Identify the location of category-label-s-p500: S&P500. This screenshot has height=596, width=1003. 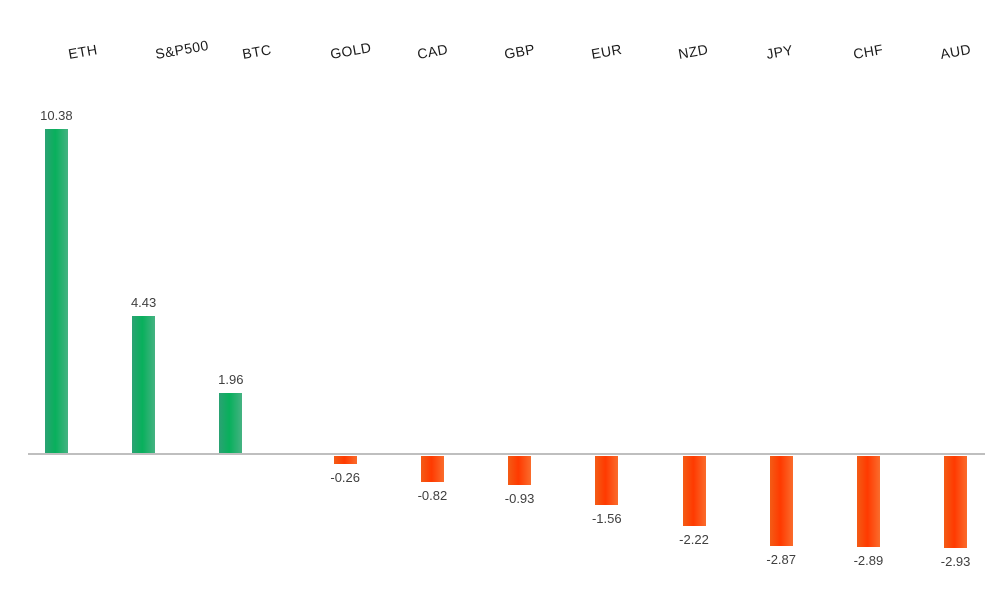
(182, 49).